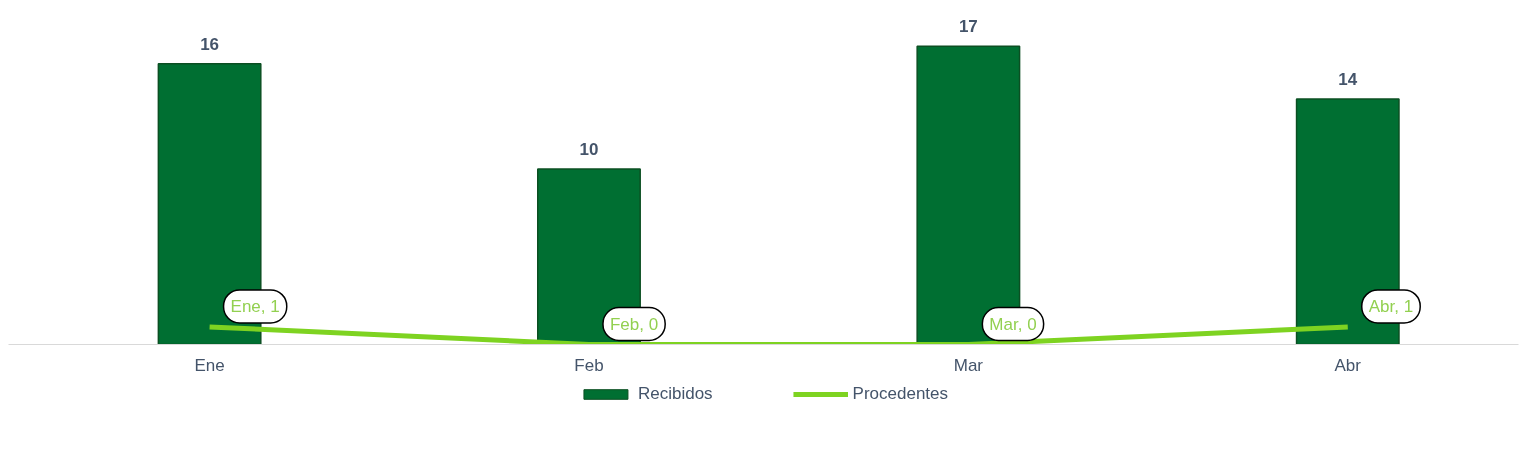 This screenshot has width=1532, height=464. Describe the element at coordinates (968, 365) in the screenshot. I see `x-tick-label: Mar` at that location.